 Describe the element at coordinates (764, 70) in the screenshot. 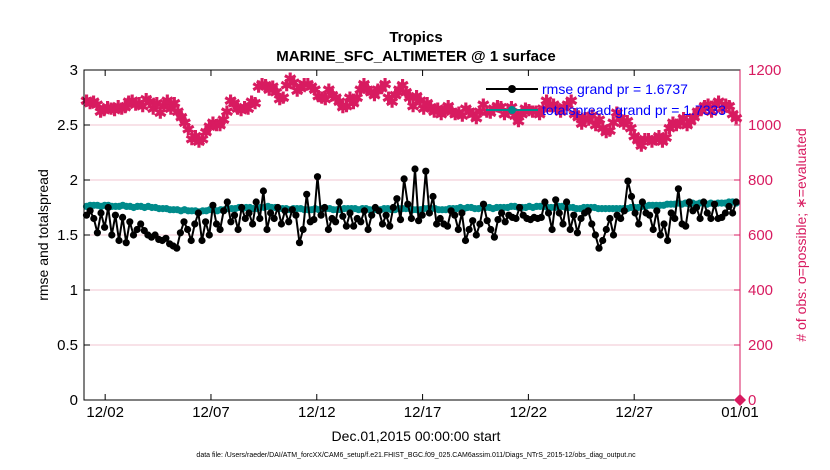

I see `y-right-tick-label: 1200` at that location.